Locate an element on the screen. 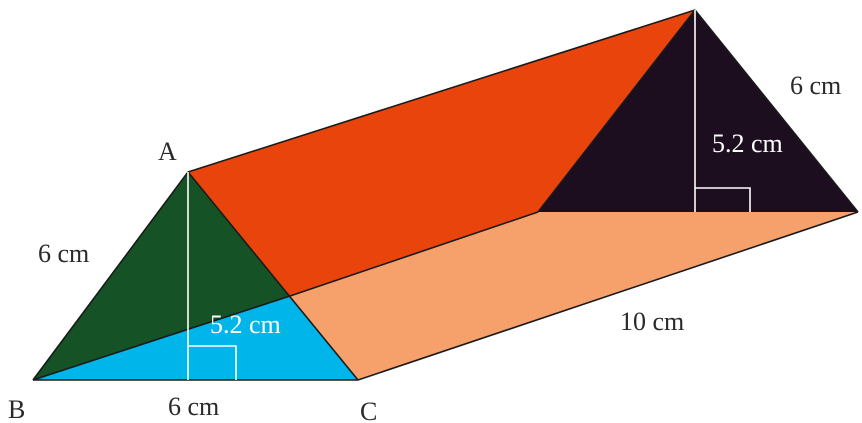 The image size is (862, 423). vertex-b-label: B is located at coordinates (16, 409).